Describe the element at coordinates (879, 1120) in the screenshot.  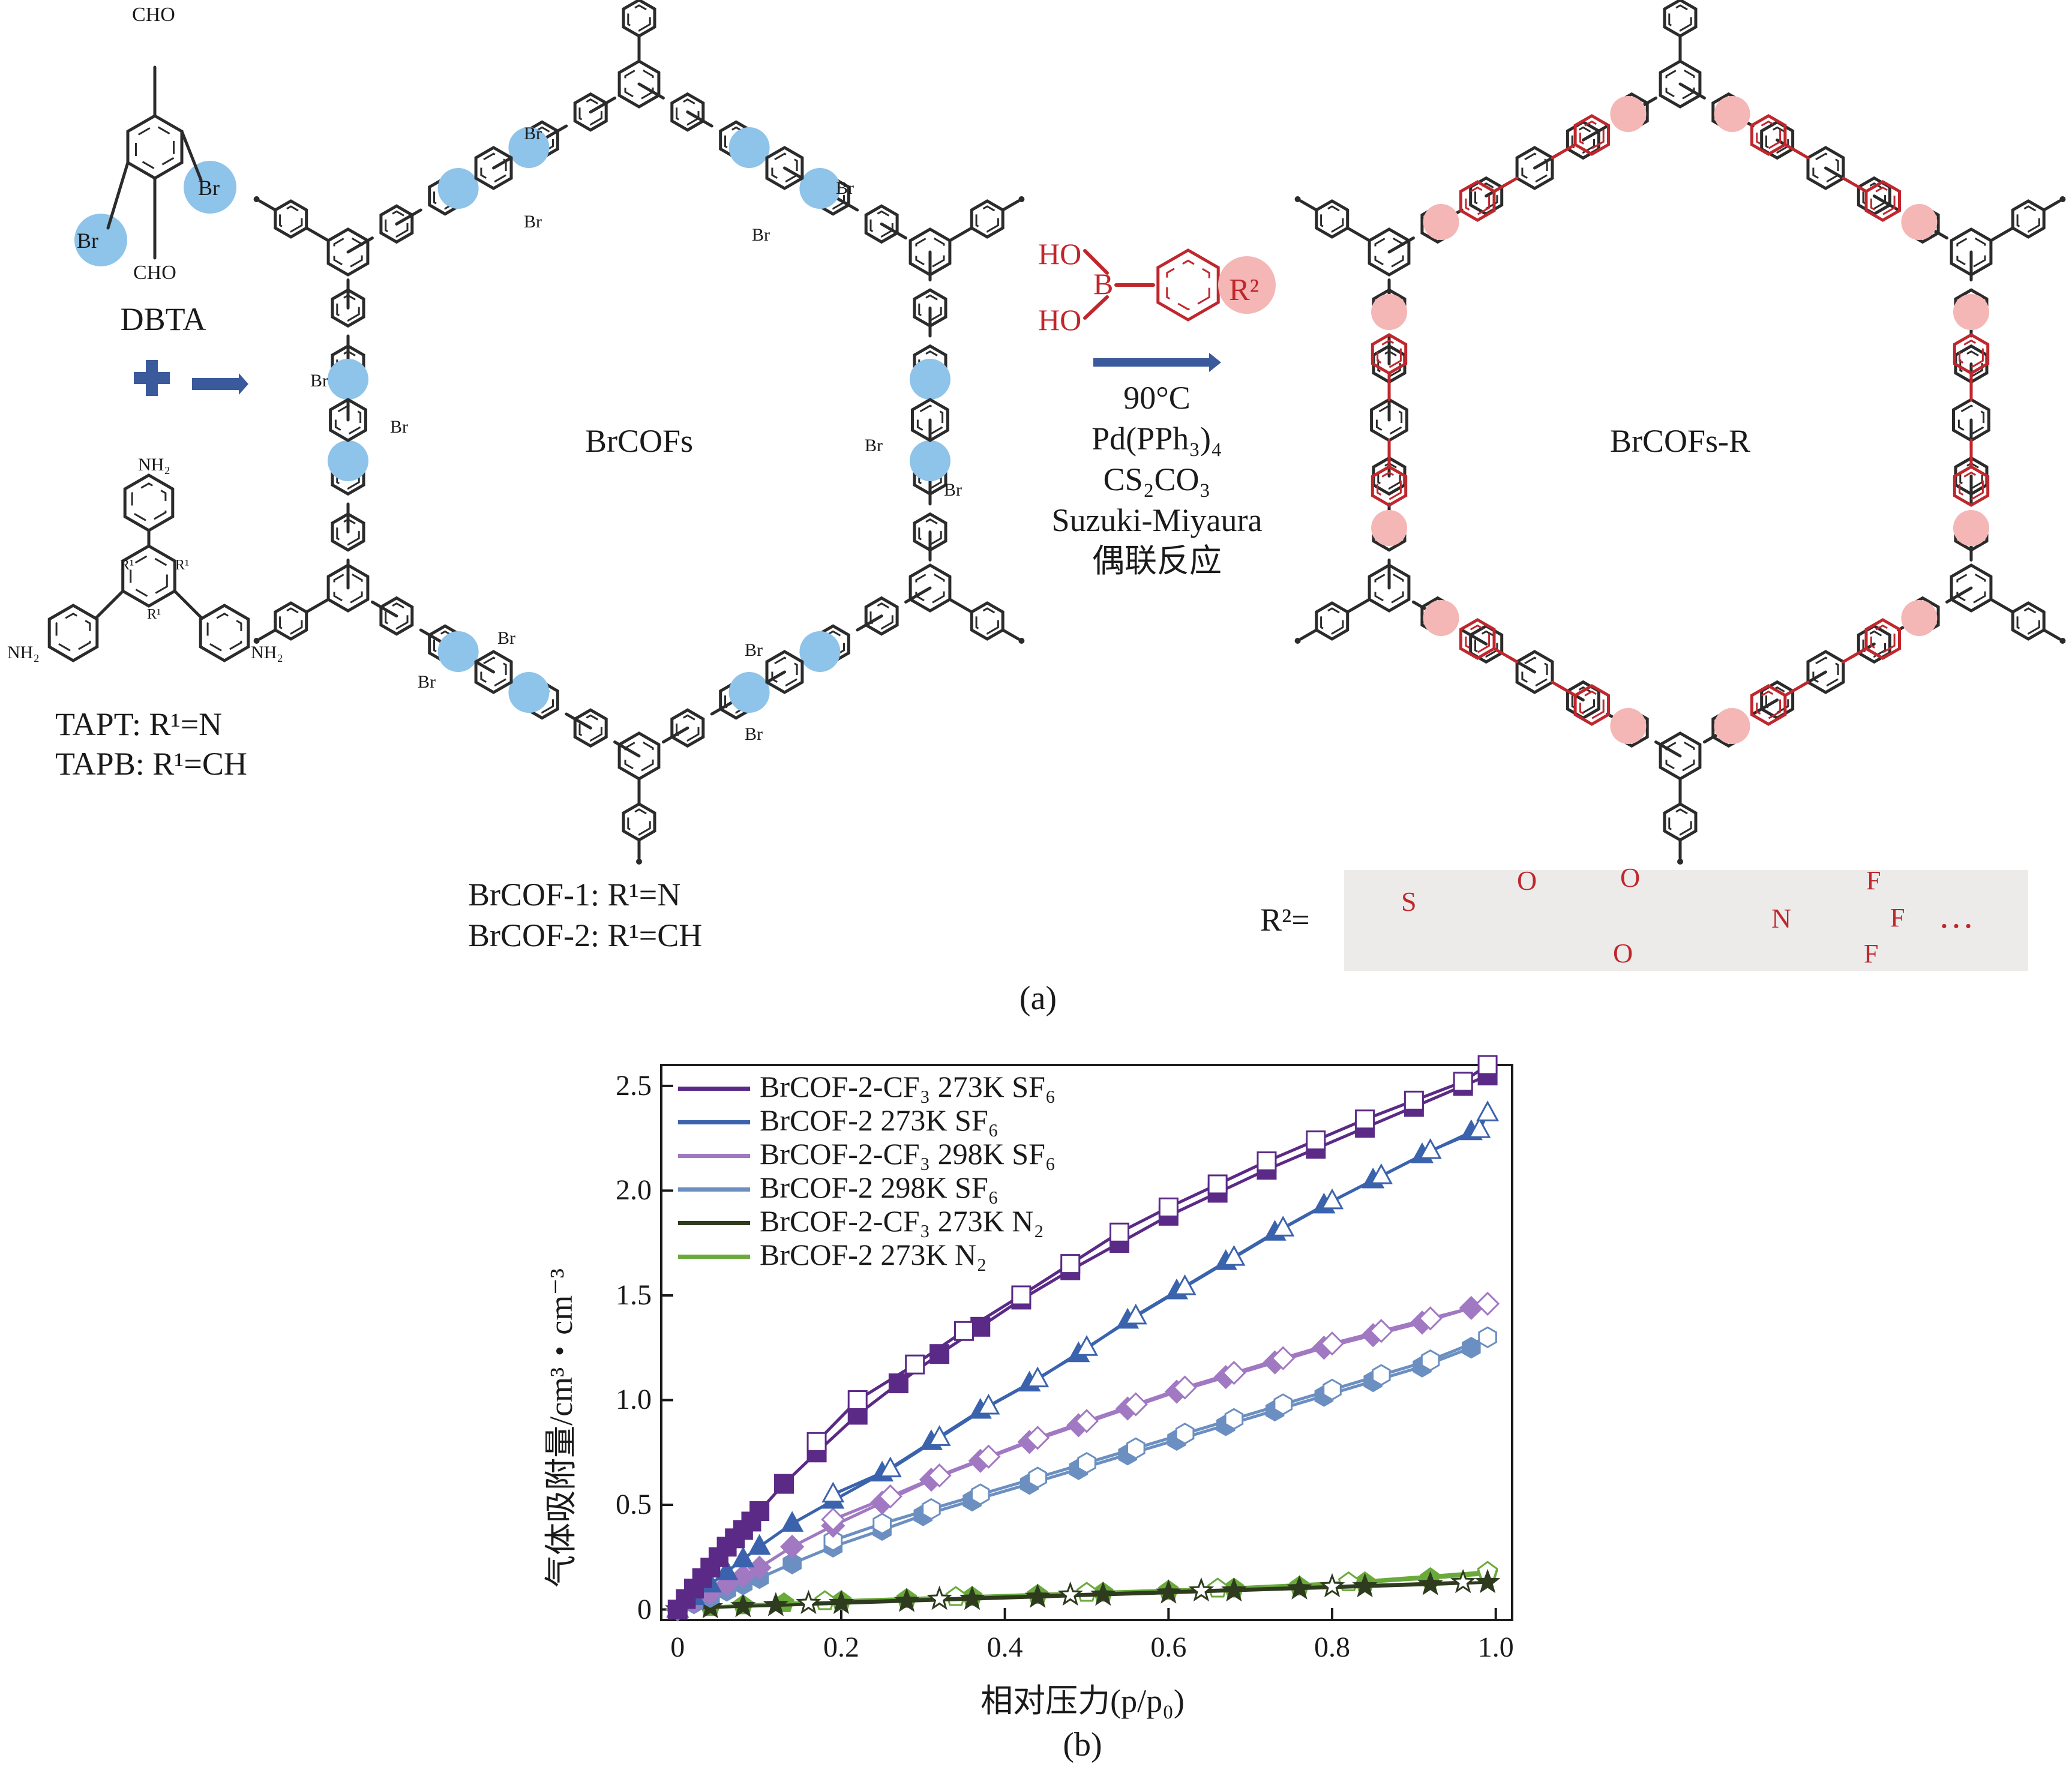
I see `legend-label: BrCOF-2 273K SF₆` at that location.